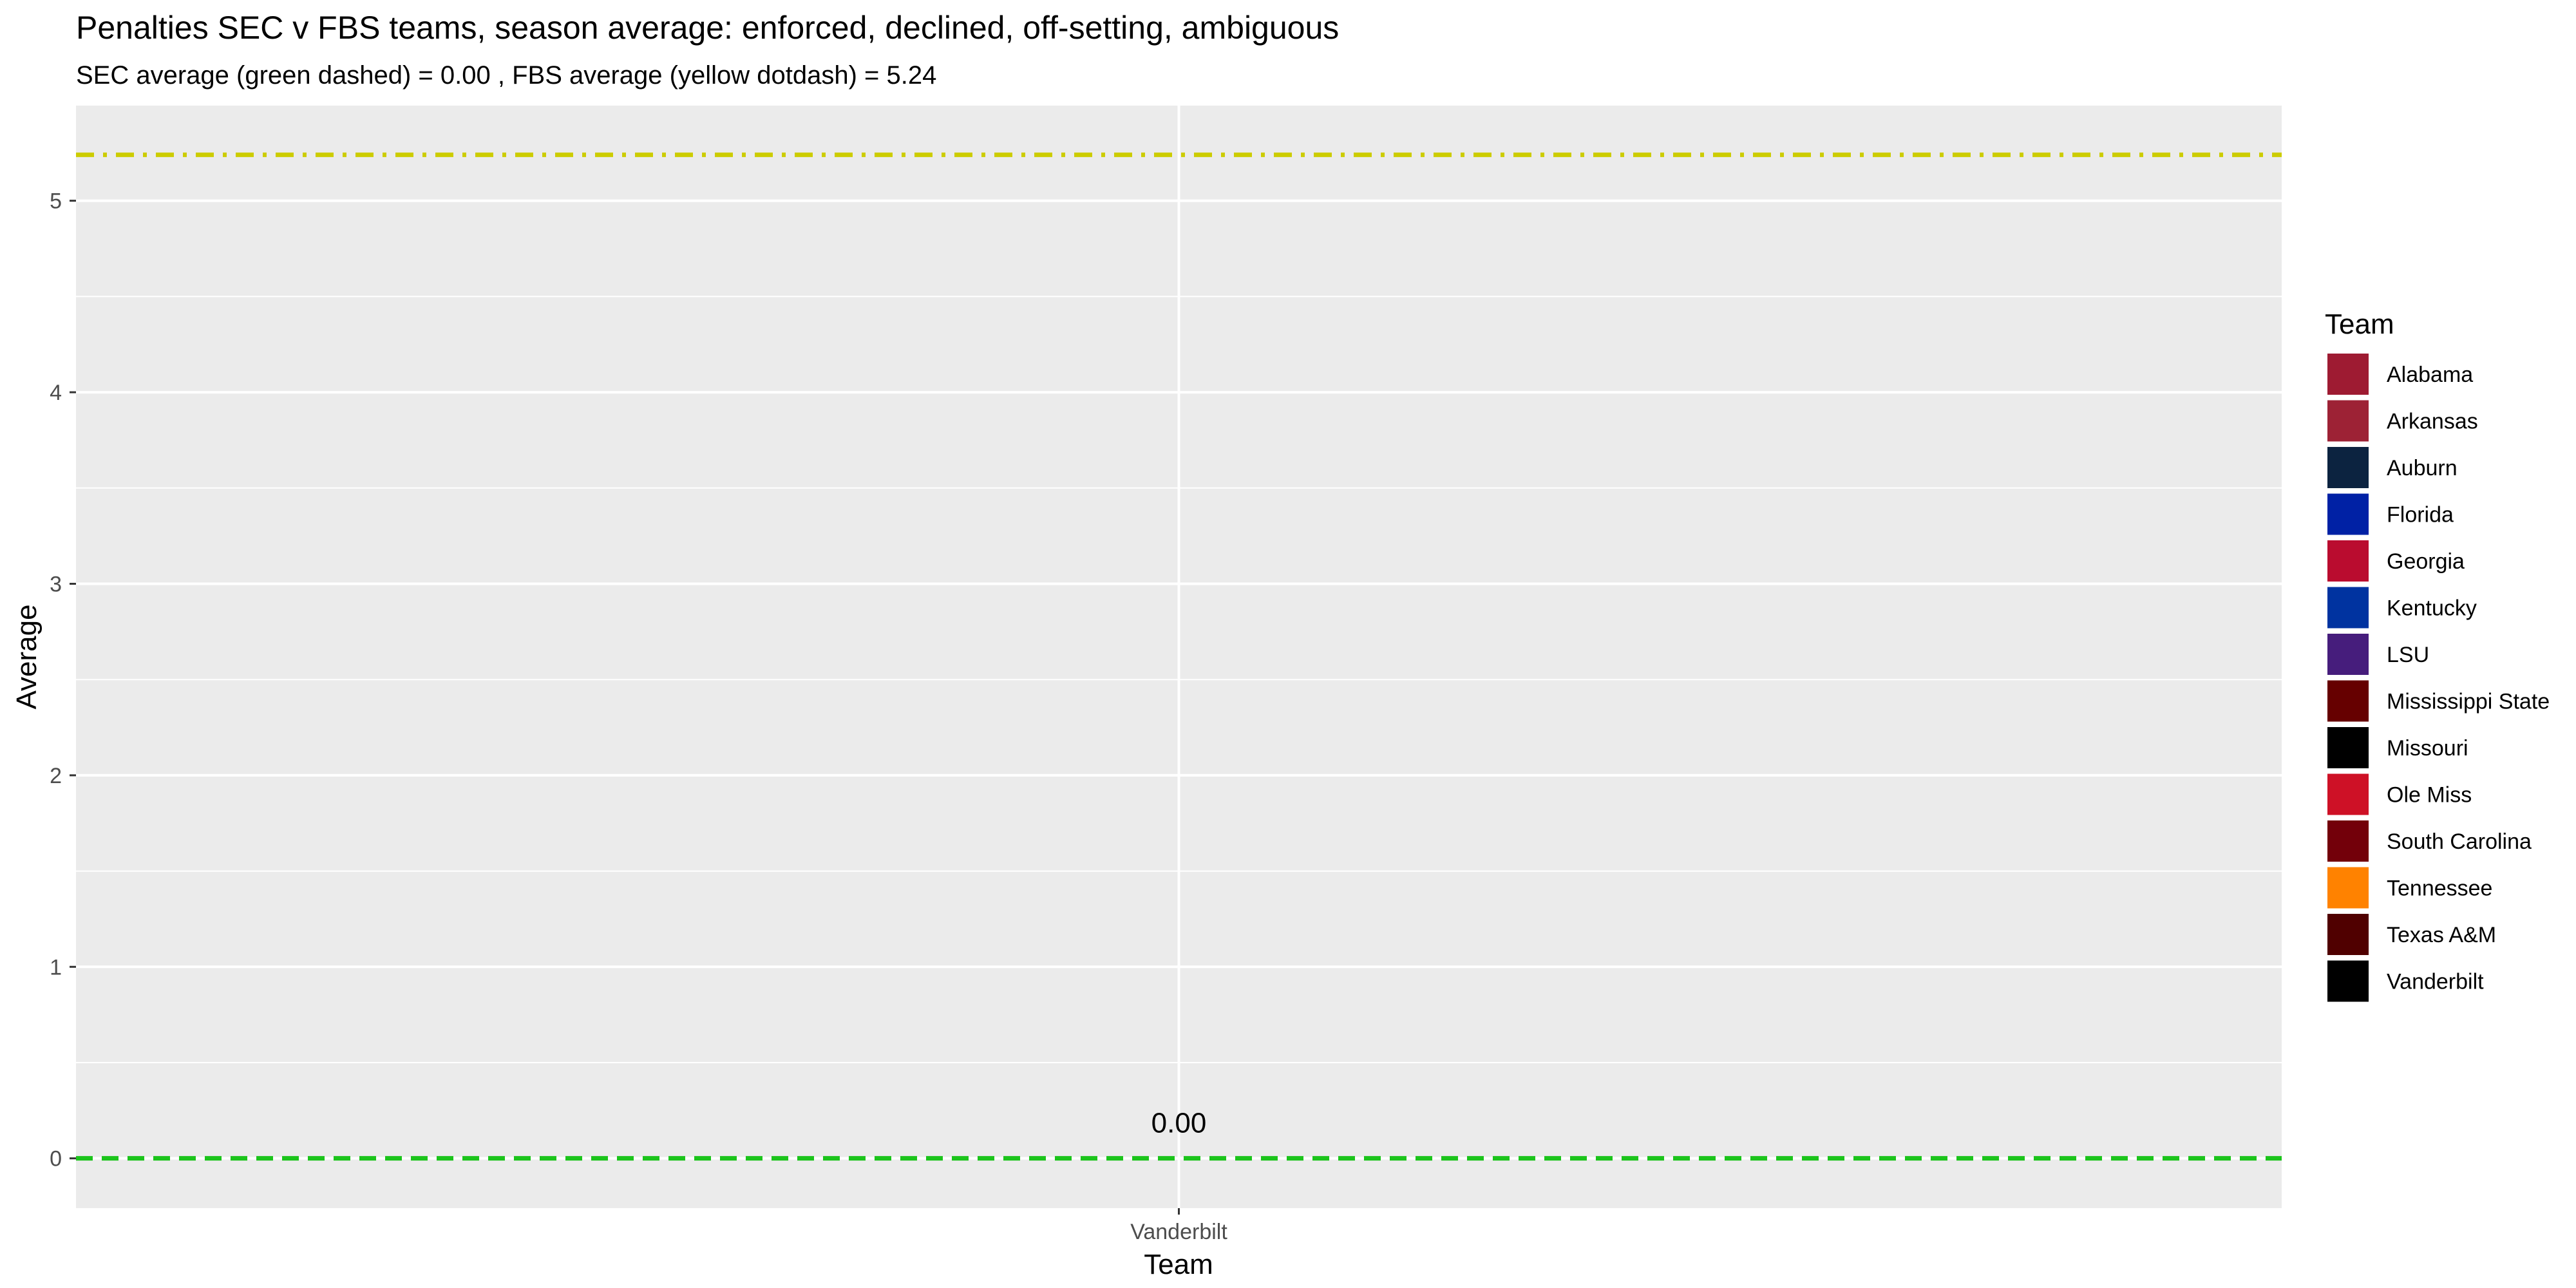  Describe the element at coordinates (2460, 842) in the screenshot. I see `legend-label-south-carolina: South Carolina` at that location.